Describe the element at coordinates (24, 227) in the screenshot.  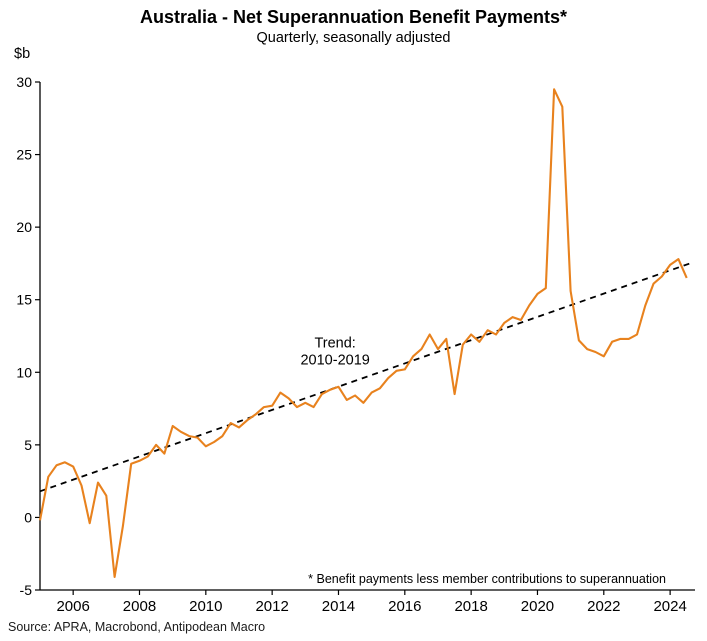
I see `y-tick-label: 20` at that location.